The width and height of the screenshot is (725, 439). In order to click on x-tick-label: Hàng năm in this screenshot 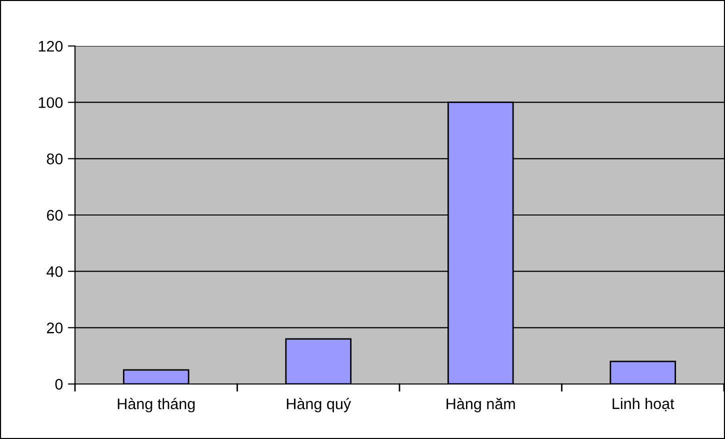, I will do `click(480, 405)`.